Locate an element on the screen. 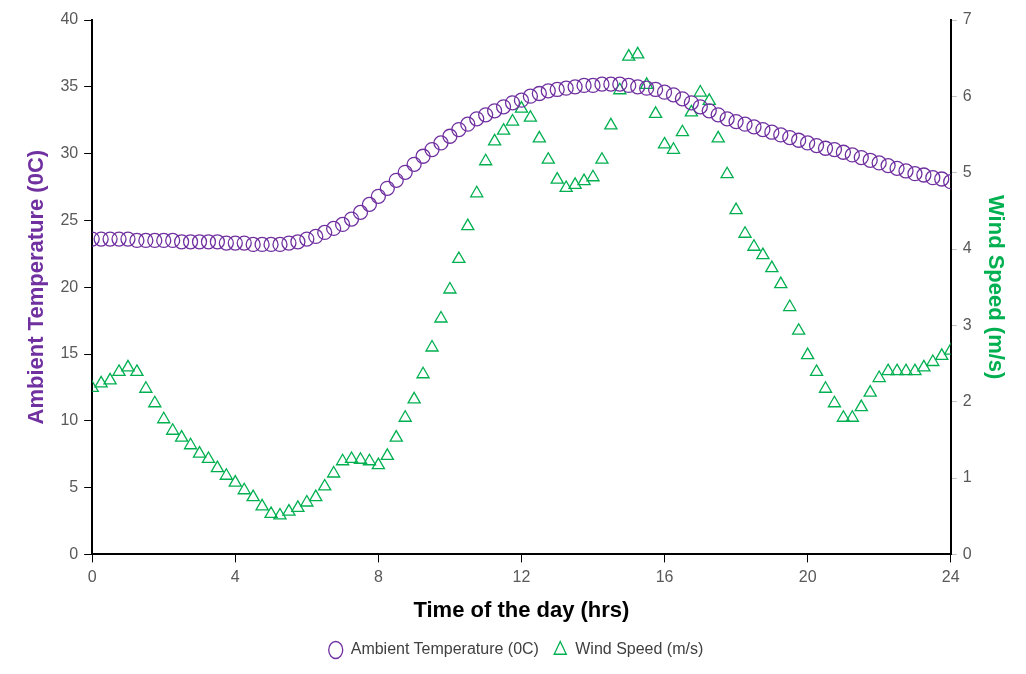  x-axis-title: Time of the day (hrs) is located at coordinates (521, 609).